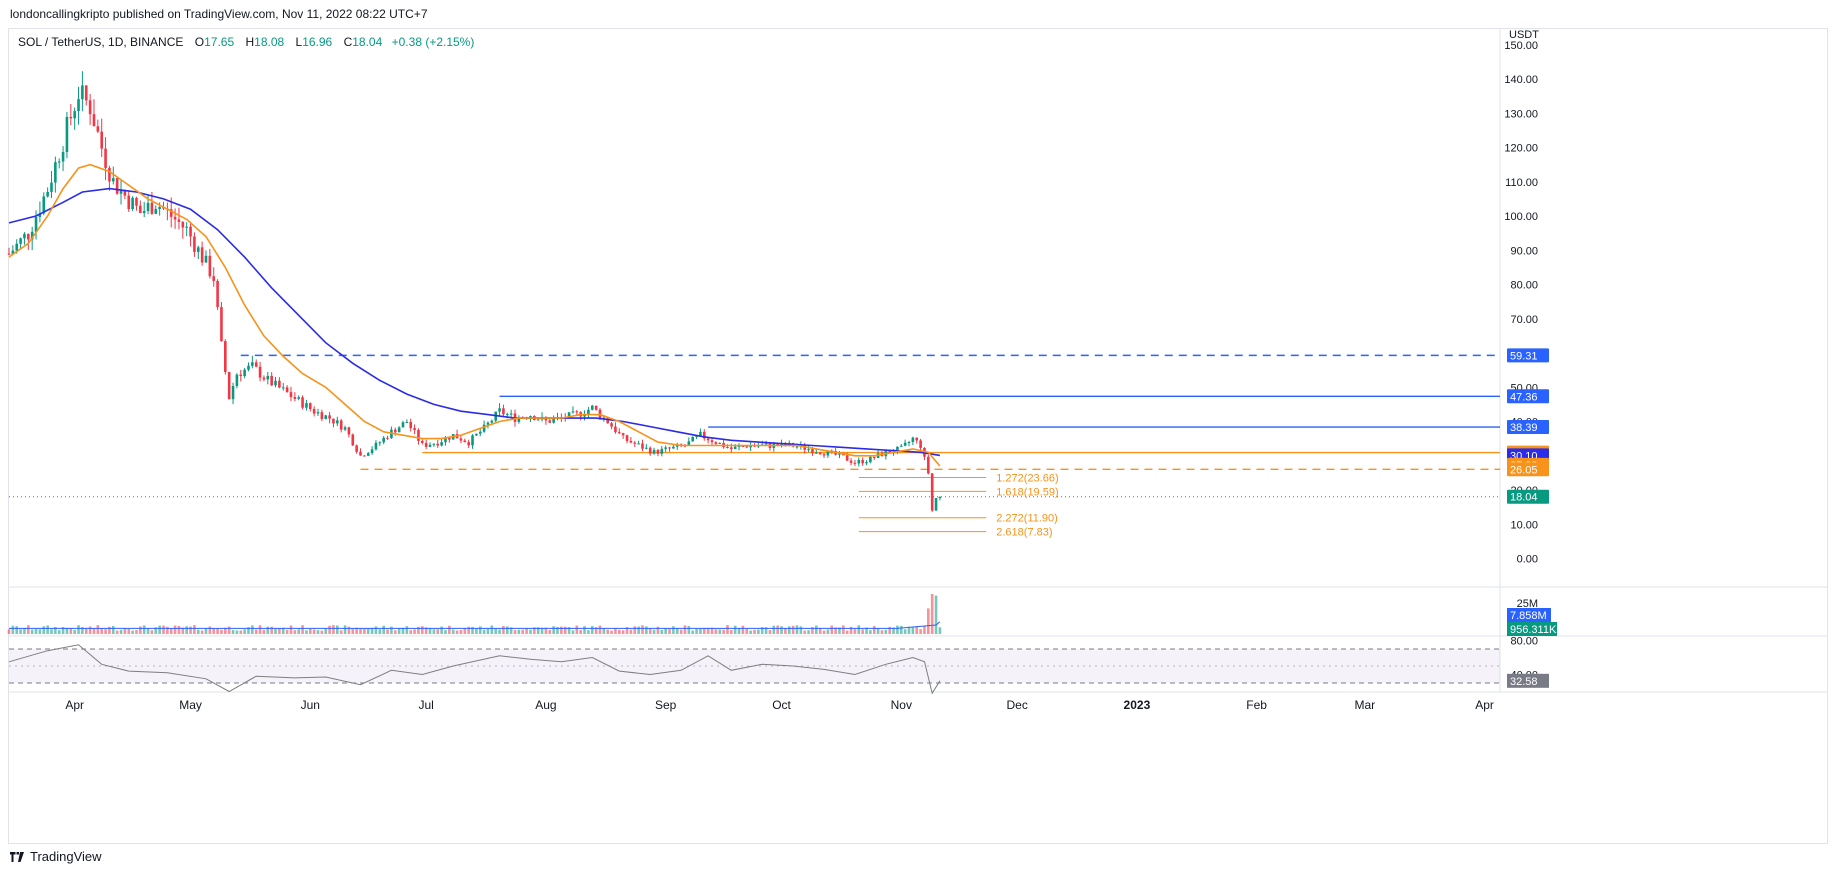 This screenshot has width=1834, height=875. Describe the element at coordinates (101, 42) in the screenshot. I see `symbol-label: SOL / TetherUS, 1D, BINANCE` at that location.